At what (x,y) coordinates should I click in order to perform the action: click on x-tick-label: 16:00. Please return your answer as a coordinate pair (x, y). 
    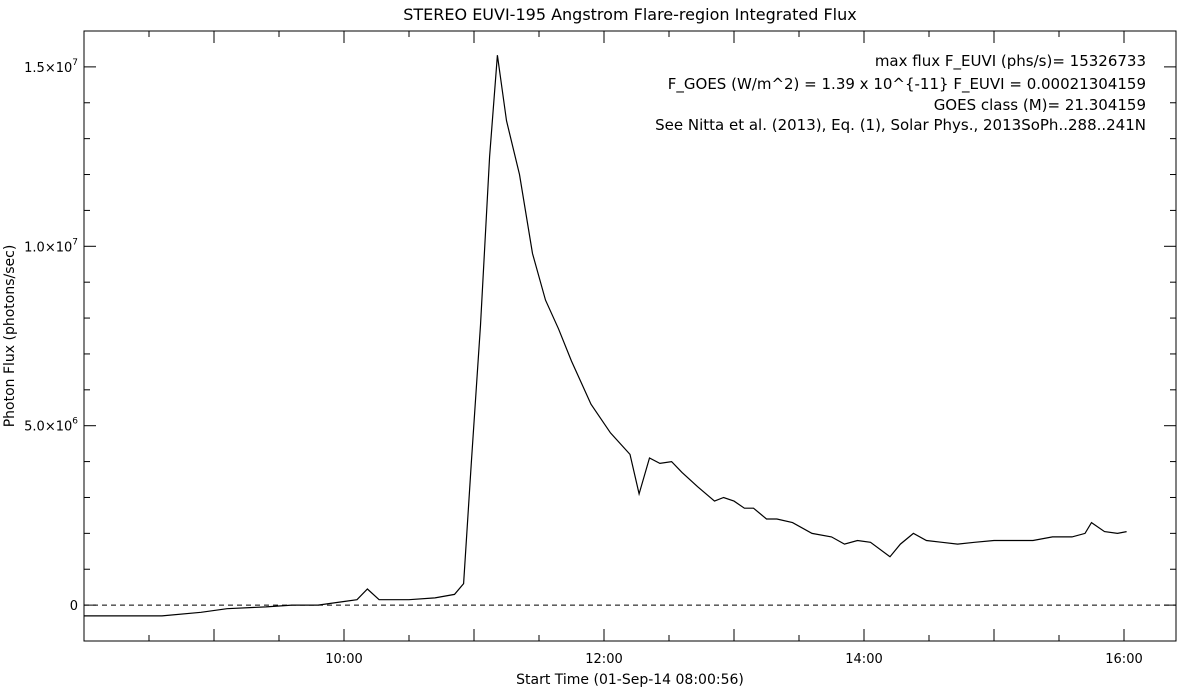
    Looking at the image, I should click on (1123, 659).